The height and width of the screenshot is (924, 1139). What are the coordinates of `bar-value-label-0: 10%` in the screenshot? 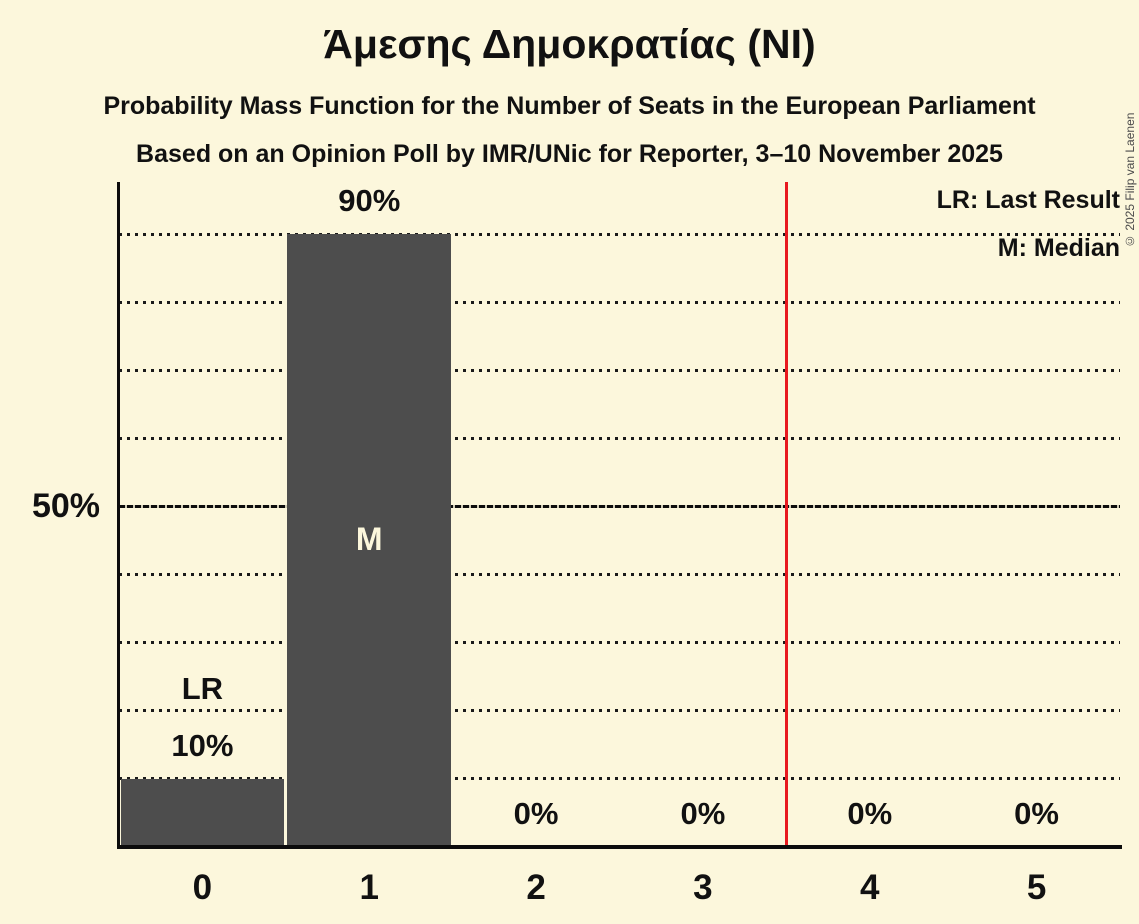 It's located at (202, 745).